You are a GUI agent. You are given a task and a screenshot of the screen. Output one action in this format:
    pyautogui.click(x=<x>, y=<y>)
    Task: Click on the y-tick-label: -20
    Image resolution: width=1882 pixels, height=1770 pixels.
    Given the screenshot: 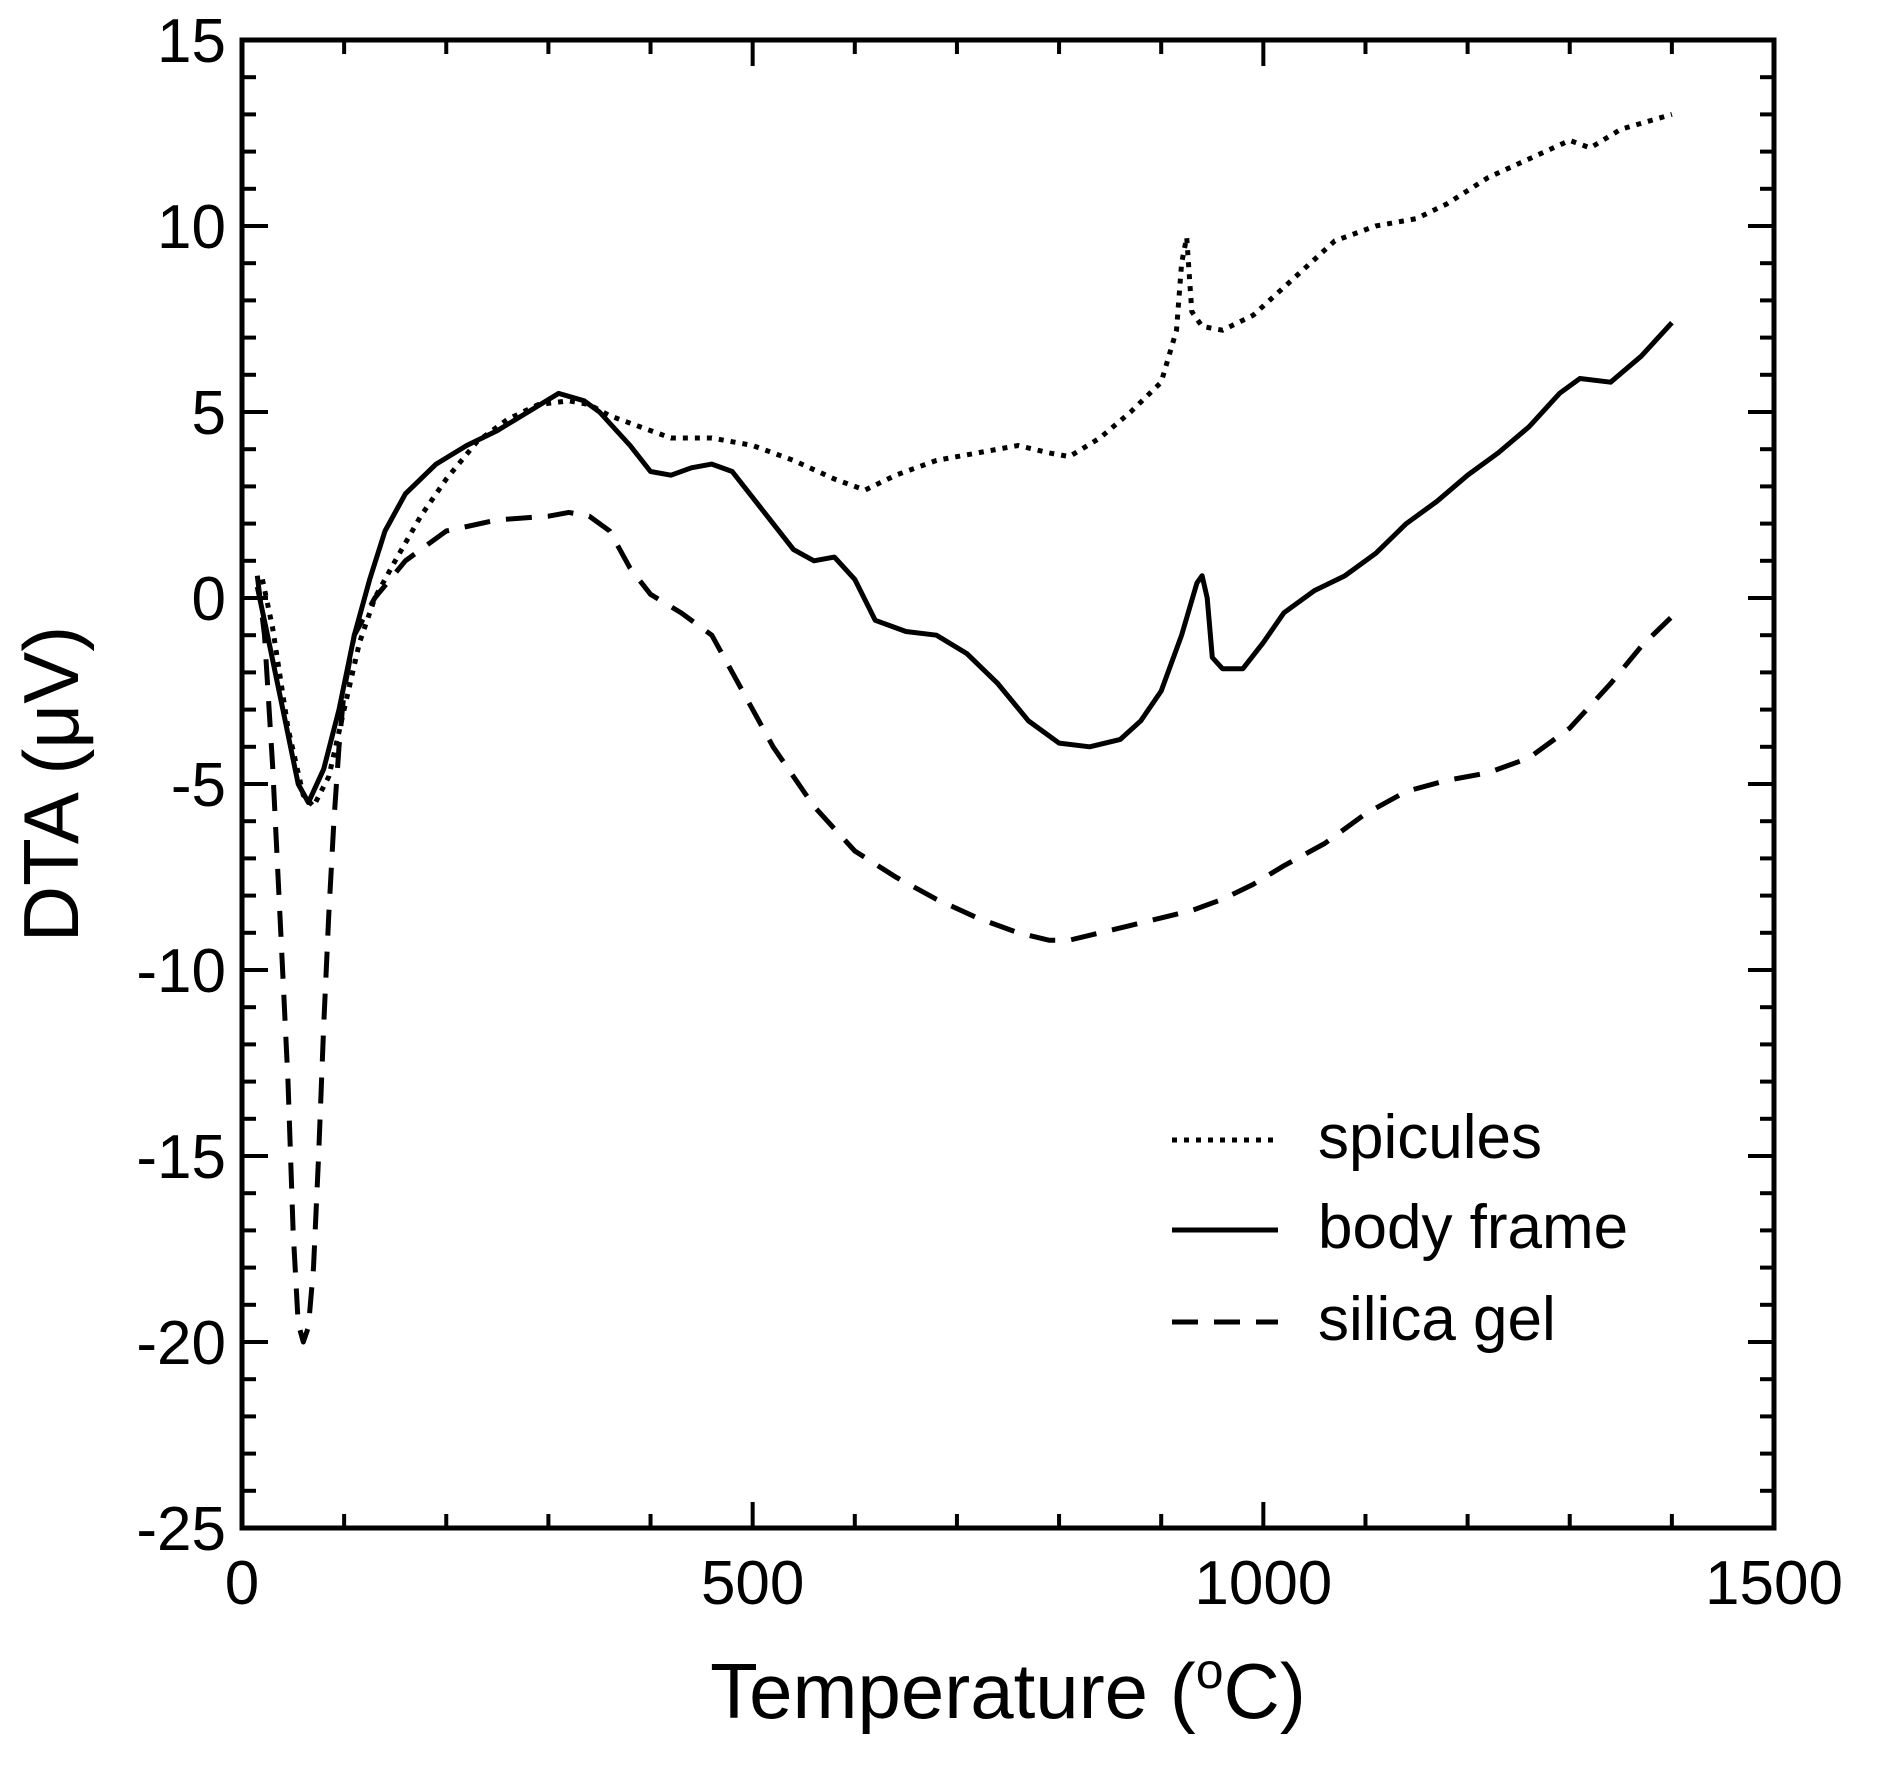 What is the action you would take?
    pyautogui.click(x=181, y=1343)
    